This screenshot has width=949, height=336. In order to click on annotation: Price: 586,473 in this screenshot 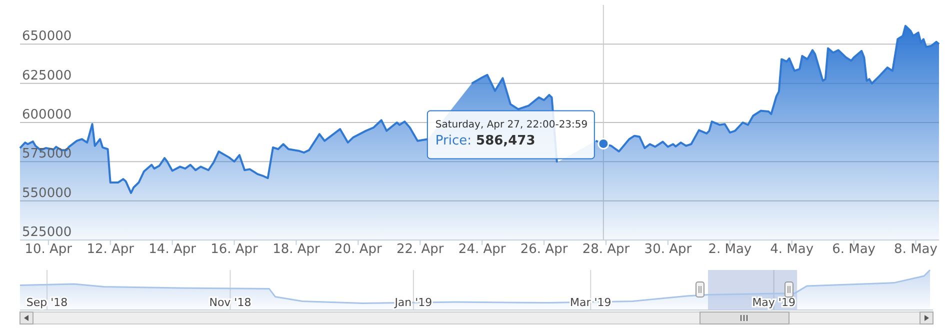, I will do `click(485, 141)`.